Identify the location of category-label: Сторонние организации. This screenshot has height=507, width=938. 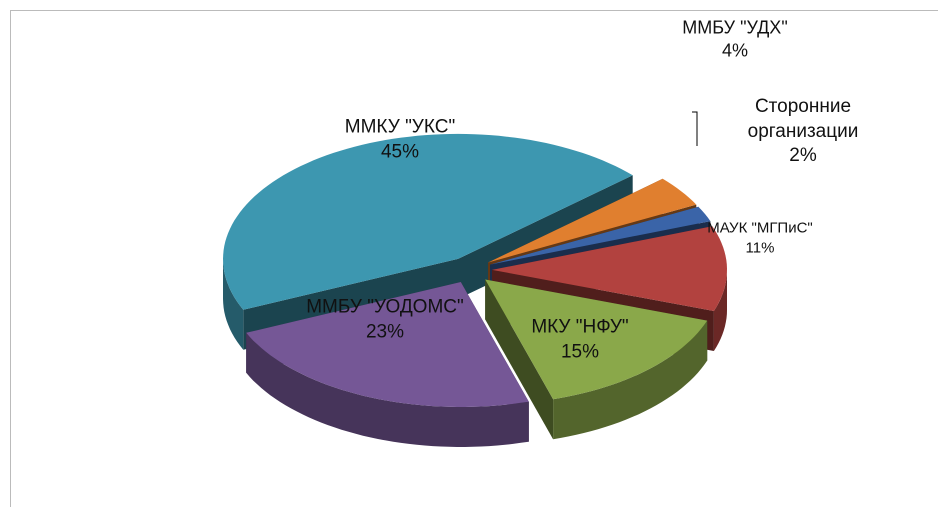
(803, 118).